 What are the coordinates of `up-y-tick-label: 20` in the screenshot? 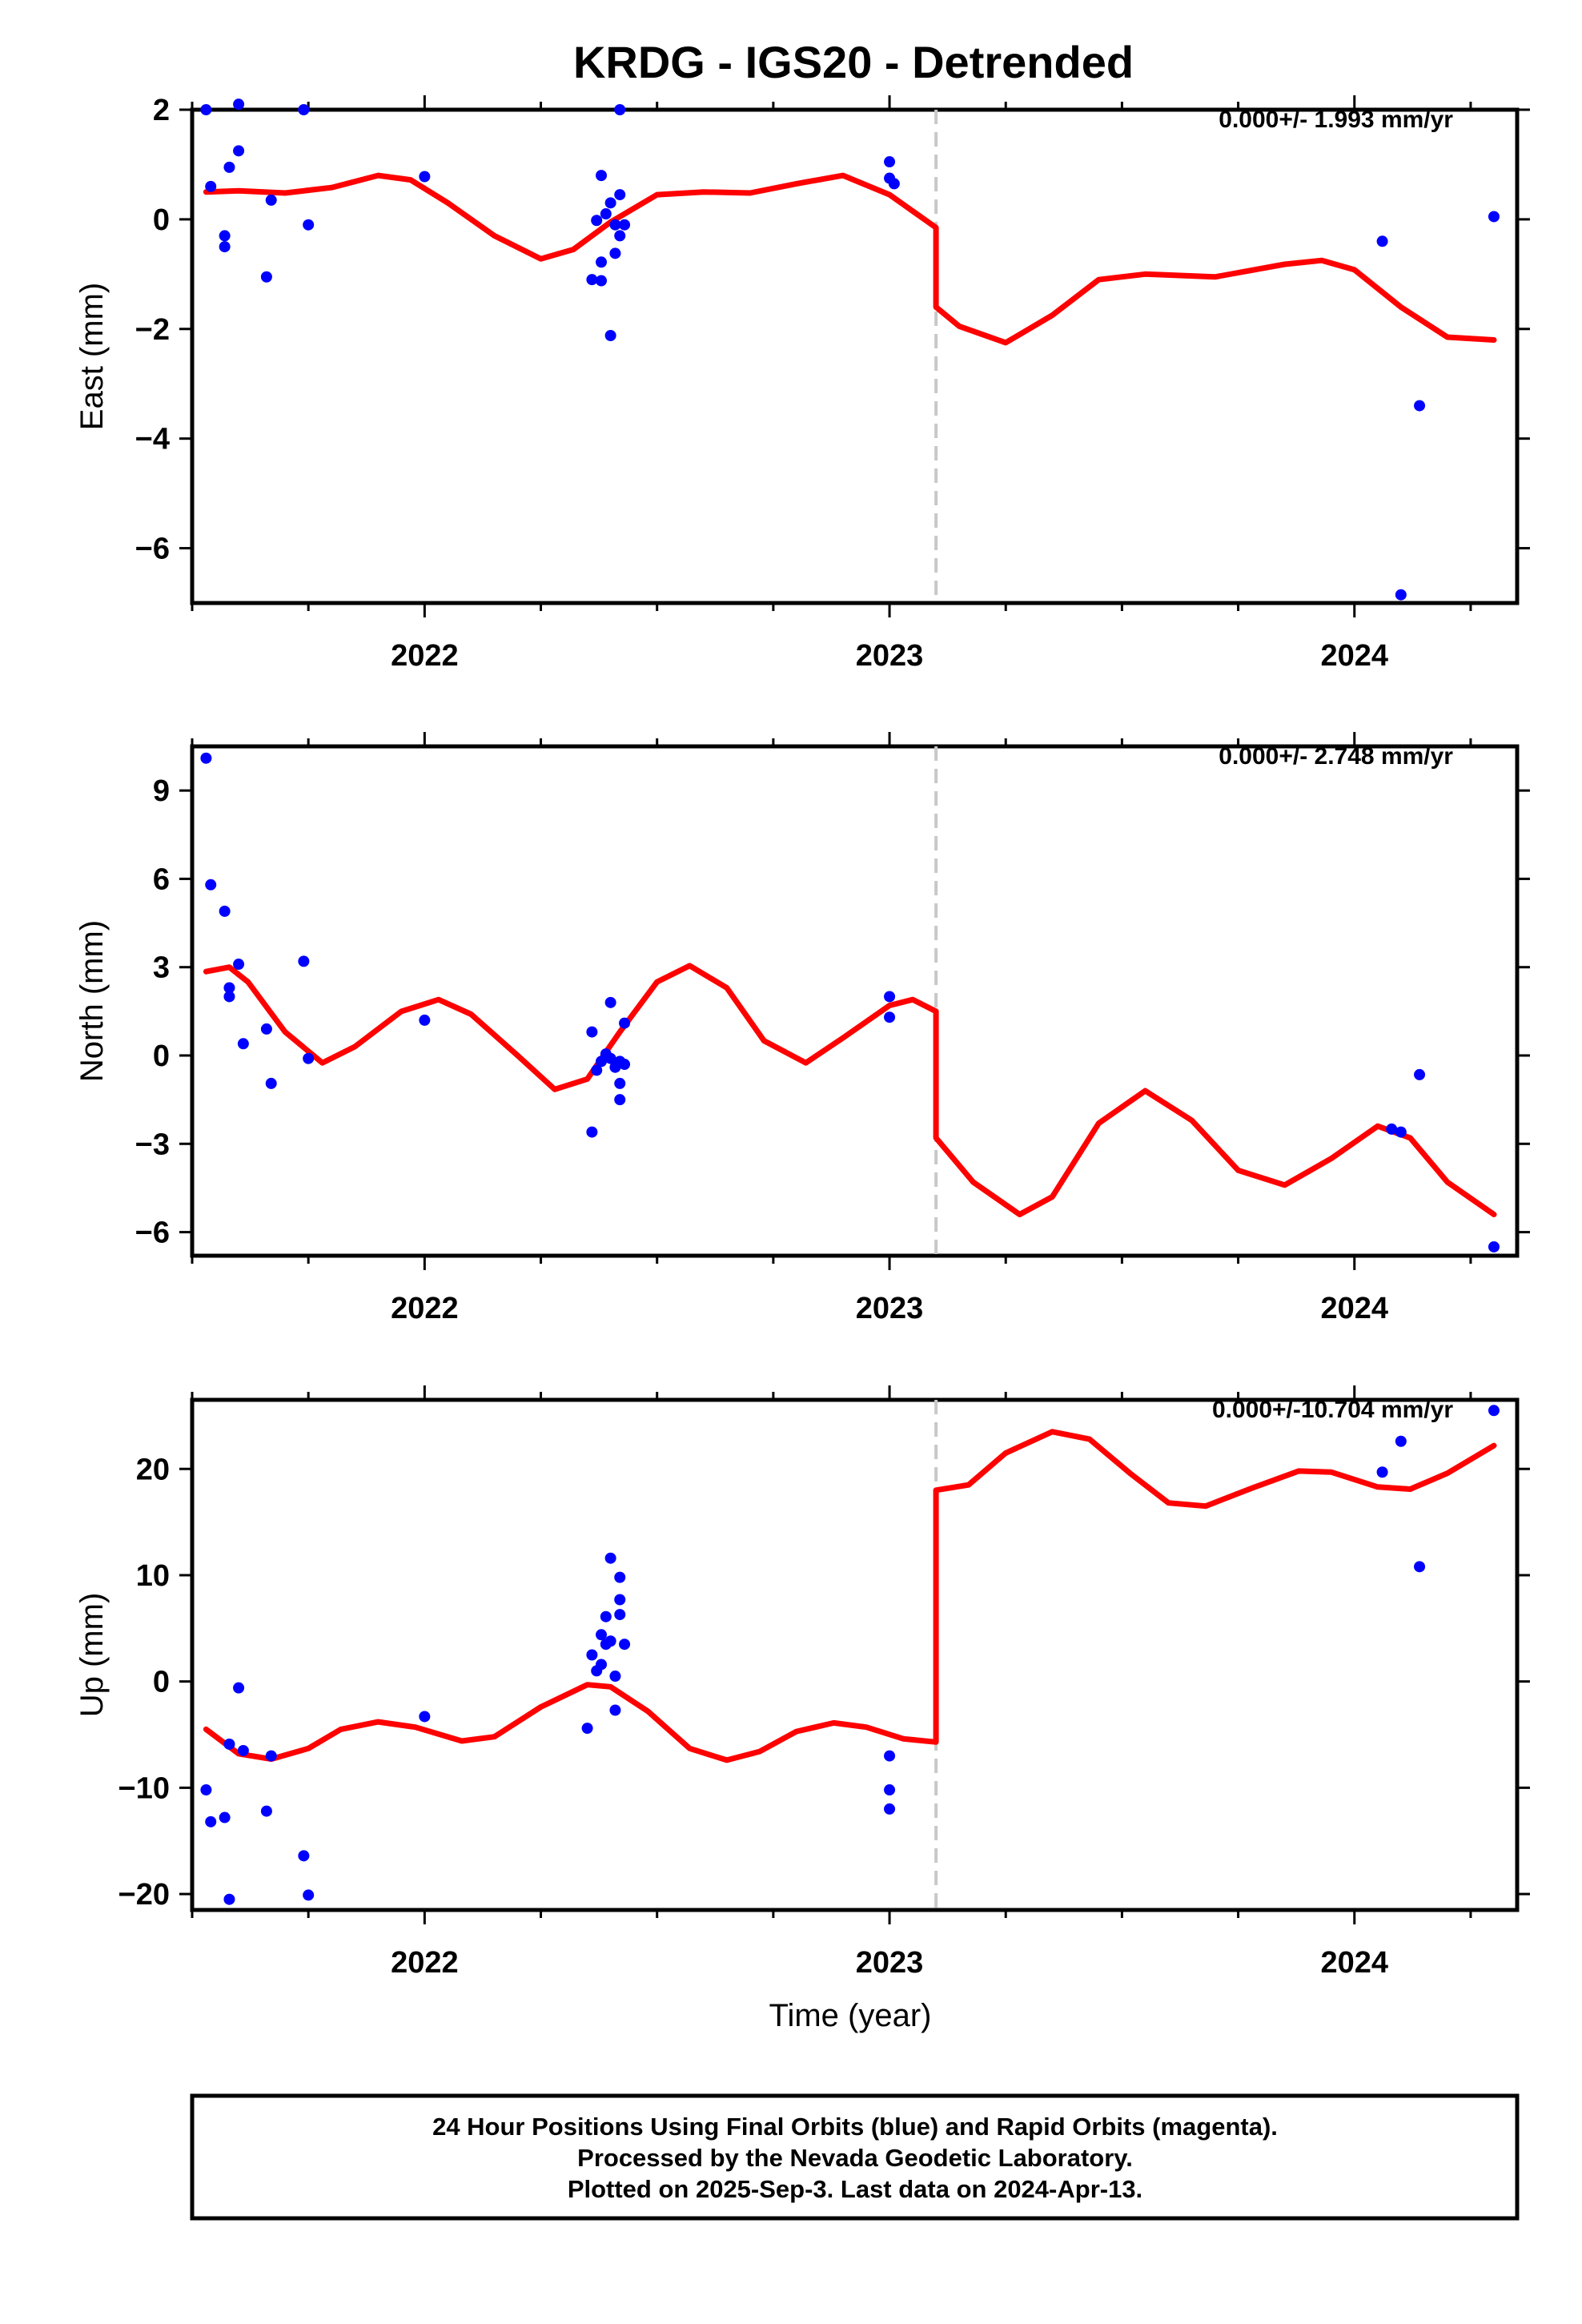 It's located at (153, 1470).